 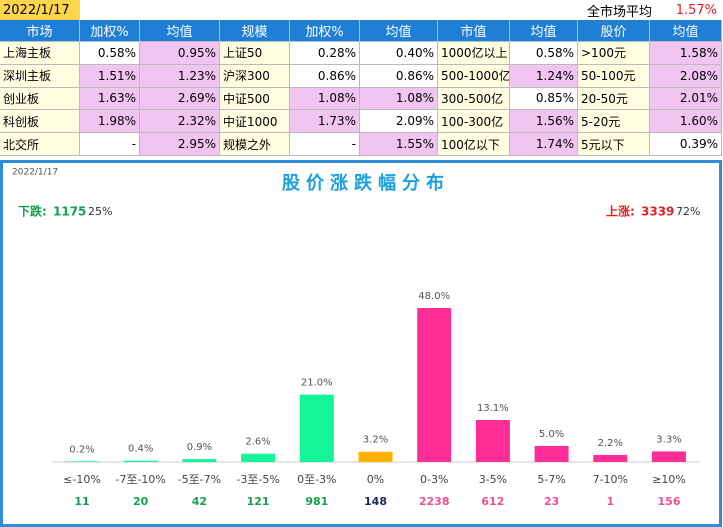 What do you see at coordinates (434, 296) in the screenshot?
I see `value-label: 48.0%` at bounding box center [434, 296].